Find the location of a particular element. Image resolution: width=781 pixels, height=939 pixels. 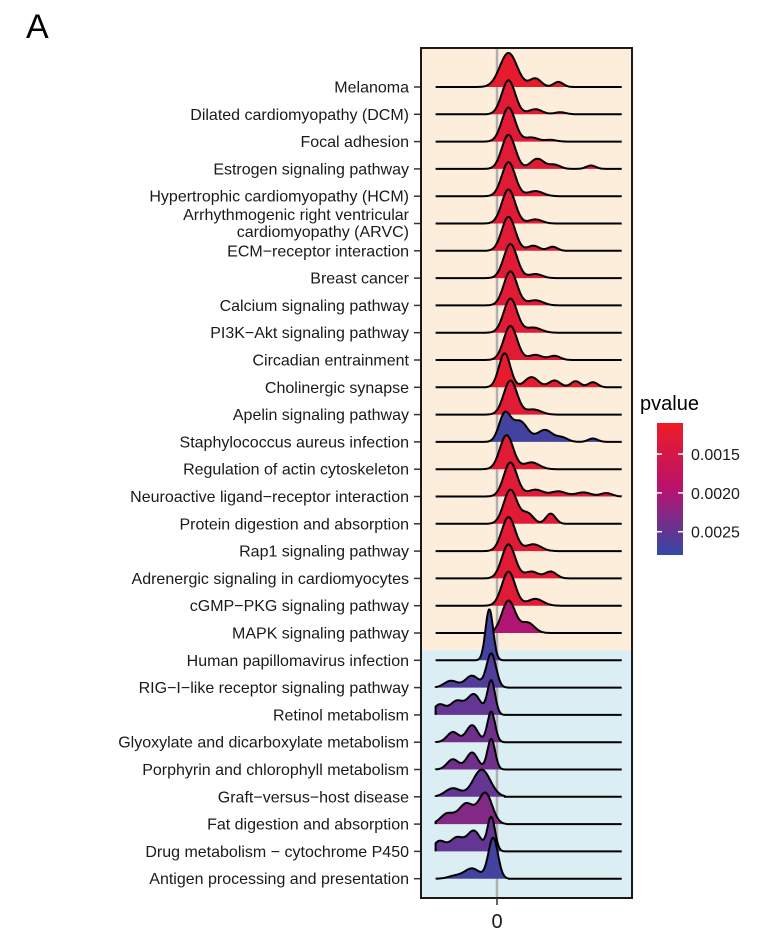

y-tick-label: Protein digestion and absorption is located at coordinates (295, 524).